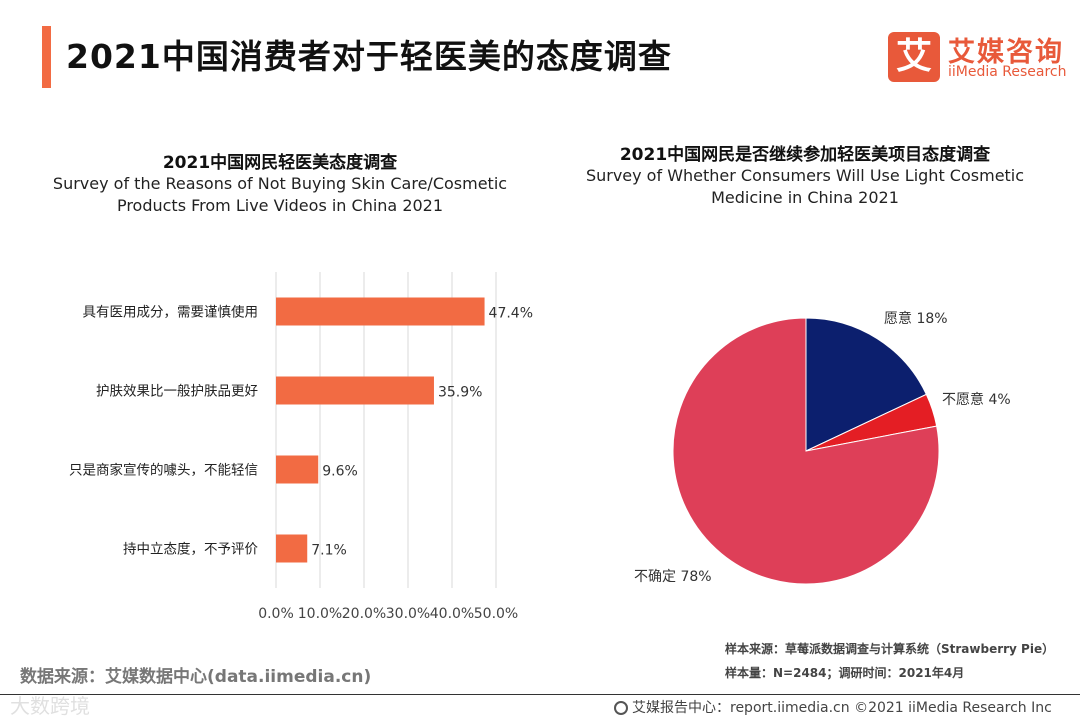 The width and height of the screenshot is (1080, 720). Describe the element at coordinates (460, 393) in the screenshot. I see `bar-value-label: 35.9%` at that location.